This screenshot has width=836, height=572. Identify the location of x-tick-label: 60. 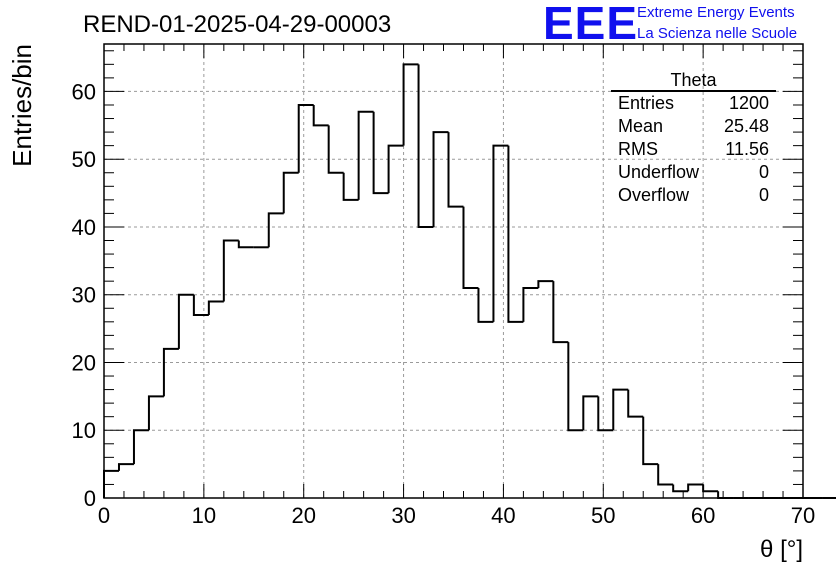
(703, 515).